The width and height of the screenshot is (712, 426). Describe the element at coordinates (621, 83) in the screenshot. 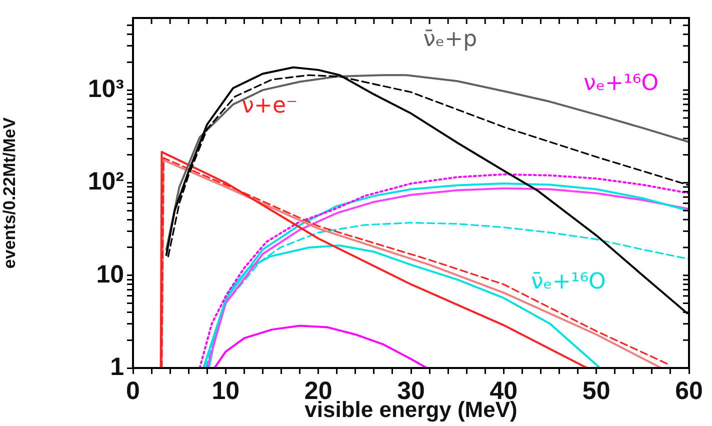

I see `text: νₑ+¹⁶O` at that location.